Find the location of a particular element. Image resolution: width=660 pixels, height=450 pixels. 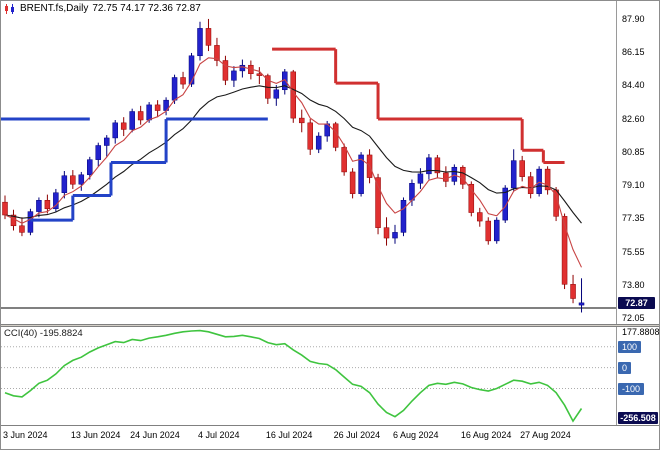

price-scale-label: 79.10 is located at coordinates (633, 185).